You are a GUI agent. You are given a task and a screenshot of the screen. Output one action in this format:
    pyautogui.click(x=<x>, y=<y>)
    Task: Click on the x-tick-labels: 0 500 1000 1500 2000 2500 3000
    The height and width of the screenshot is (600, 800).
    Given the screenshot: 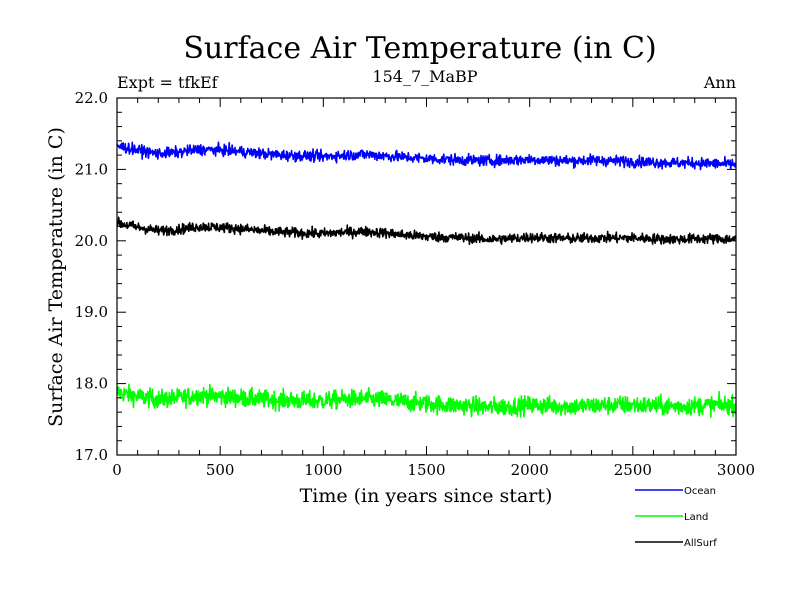 What is the action you would take?
    pyautogui.click(x=433, y=470)
    